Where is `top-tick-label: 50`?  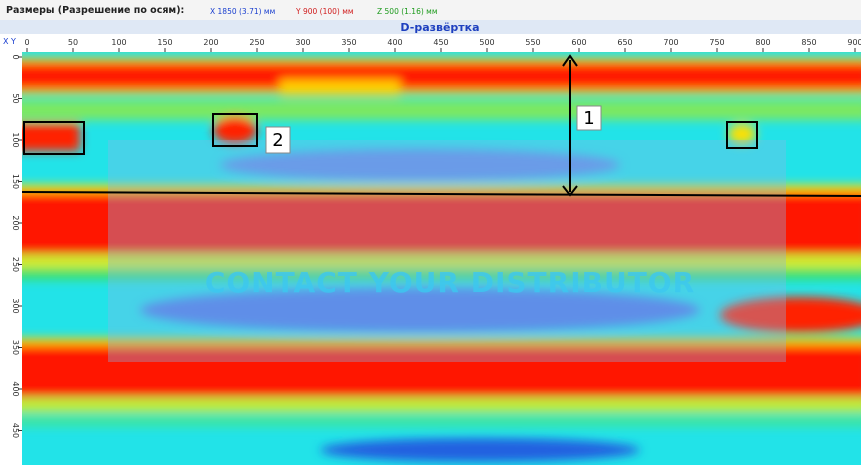 top-tick-label: 50 is located at coordinates (73, 42).